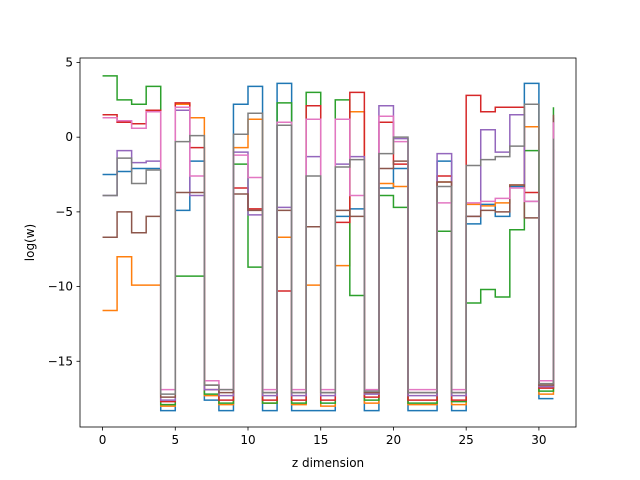 The width and height of the screenshot is (640, 480). What do you see at coordinates (247, 440) in the screenshot?
I see `x-tick-label: 10` at bounding box center [247, 440].